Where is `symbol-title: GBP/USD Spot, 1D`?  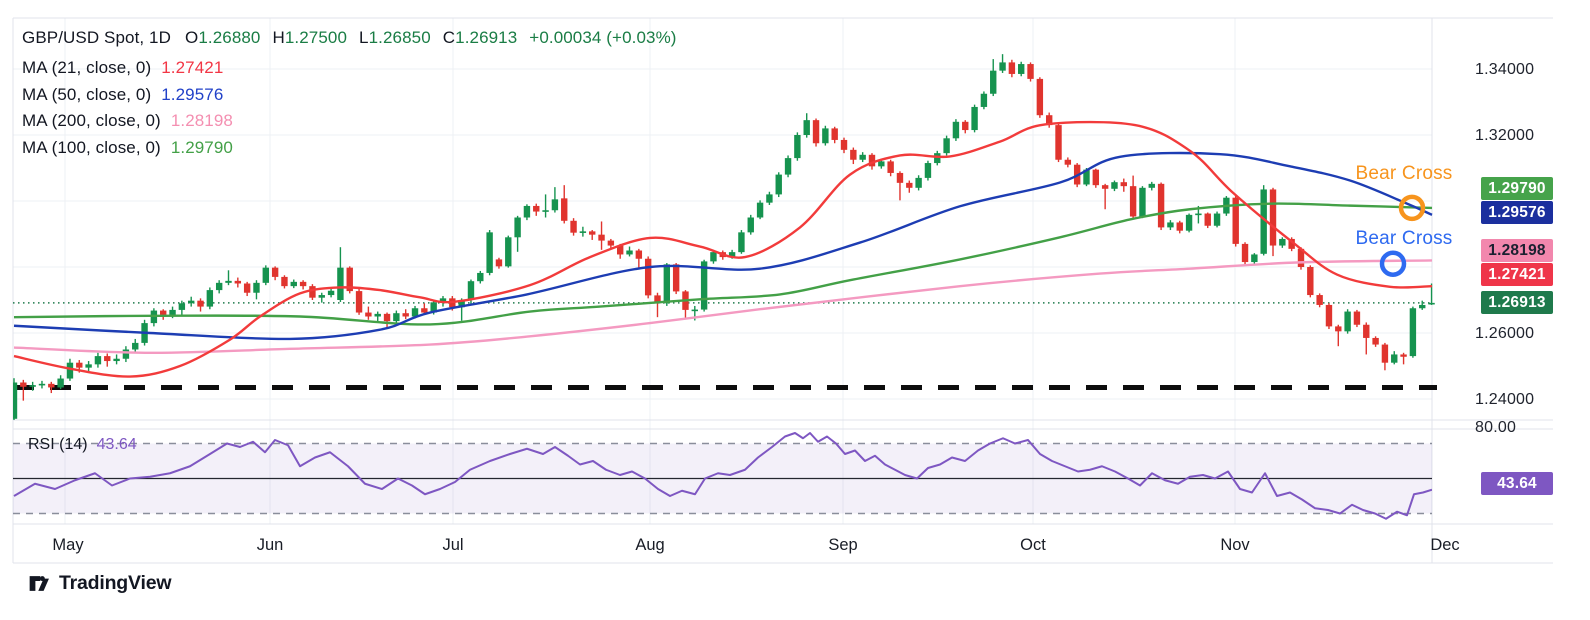
symbol-title: GBP/USD Spot, 1D is located at coordinates (96, 37).